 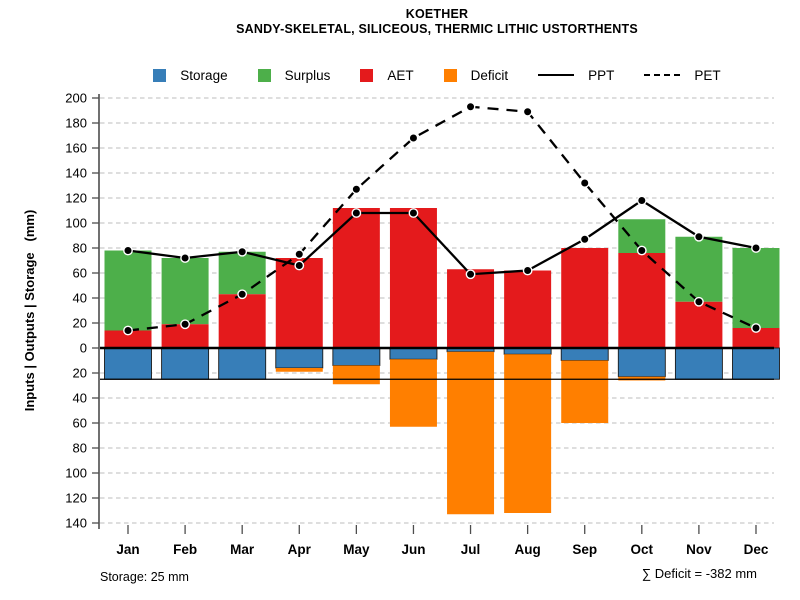 What do you see at coordinates (437, 75) in the screenshot?
I see `chart-legend: Storage Surplus AET Deficit PPT PET` at bounding box center [437, 75].